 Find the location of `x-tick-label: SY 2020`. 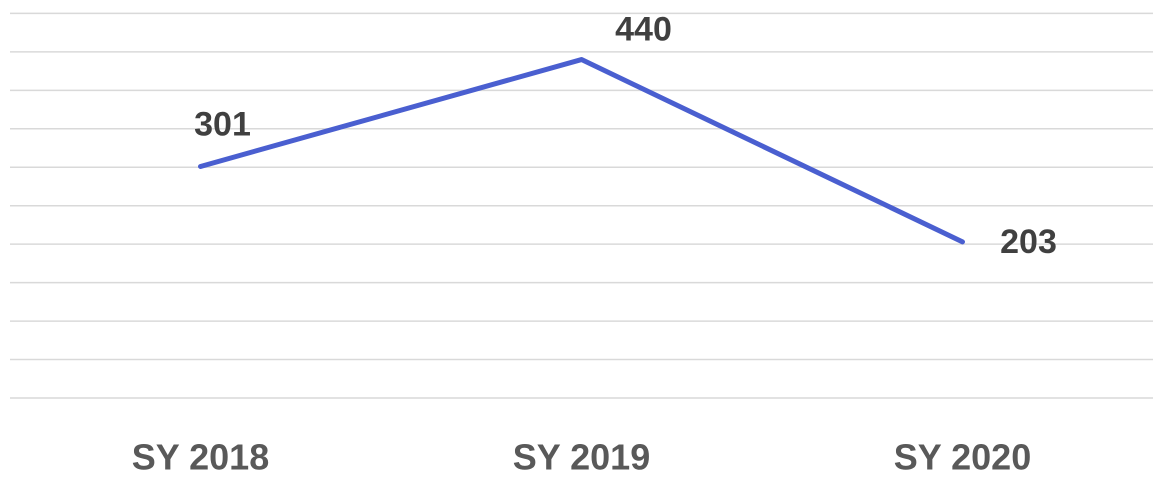

x-tick-label: SY 2020 is located at coordinates (962, 457).